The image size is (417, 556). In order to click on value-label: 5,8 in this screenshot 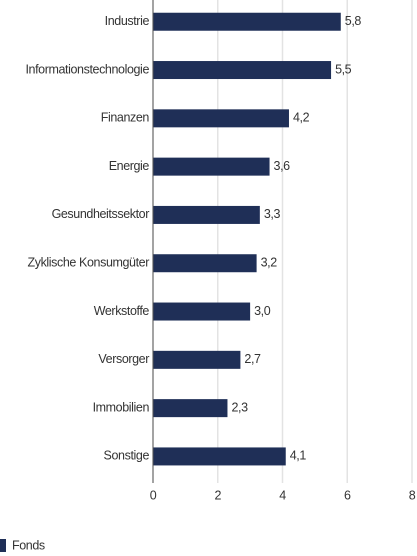, I will do `click(353, 21)`.